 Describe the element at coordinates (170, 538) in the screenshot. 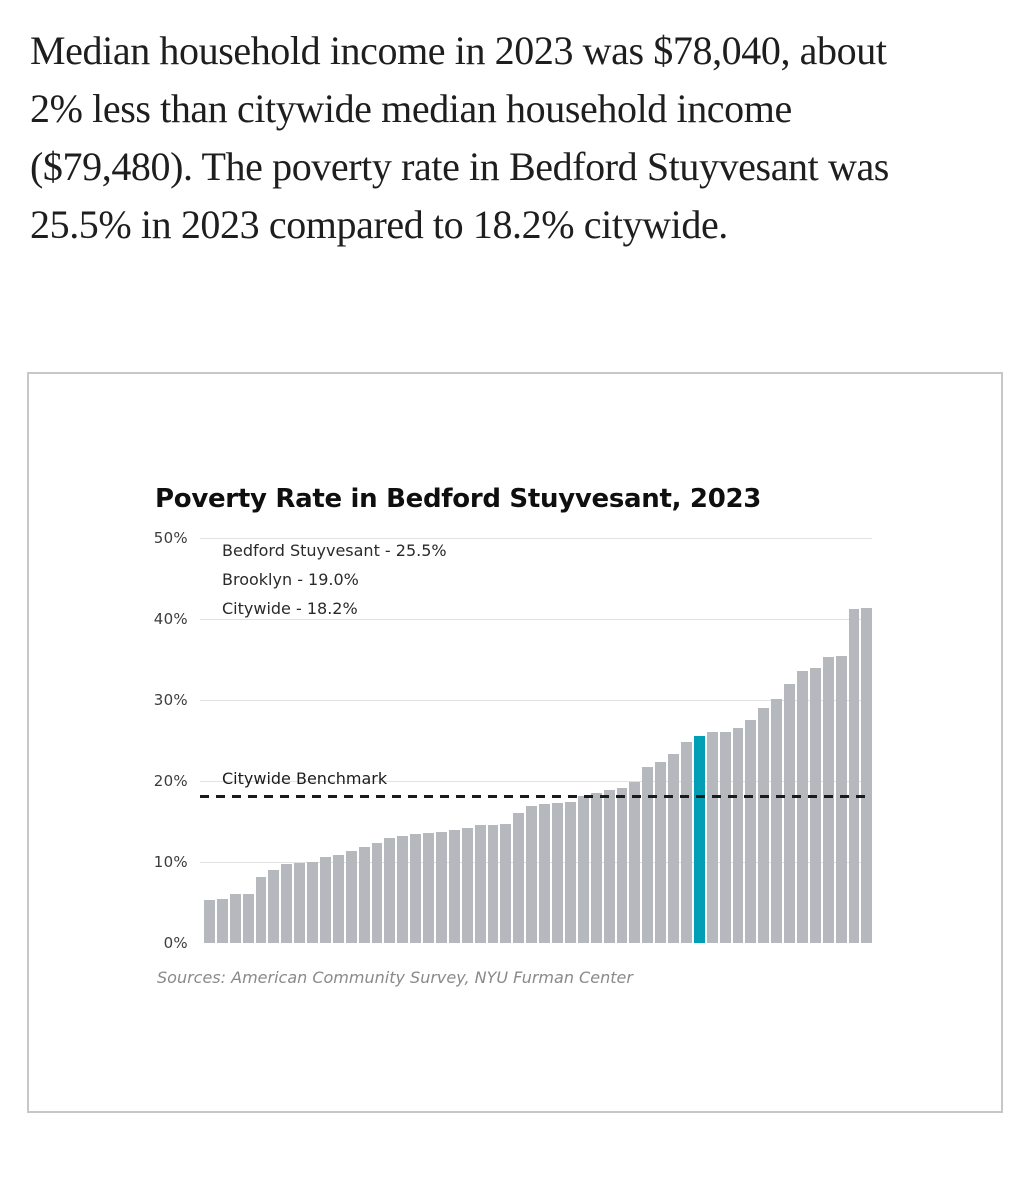

I see `y-axis-label: 50%` at that location.